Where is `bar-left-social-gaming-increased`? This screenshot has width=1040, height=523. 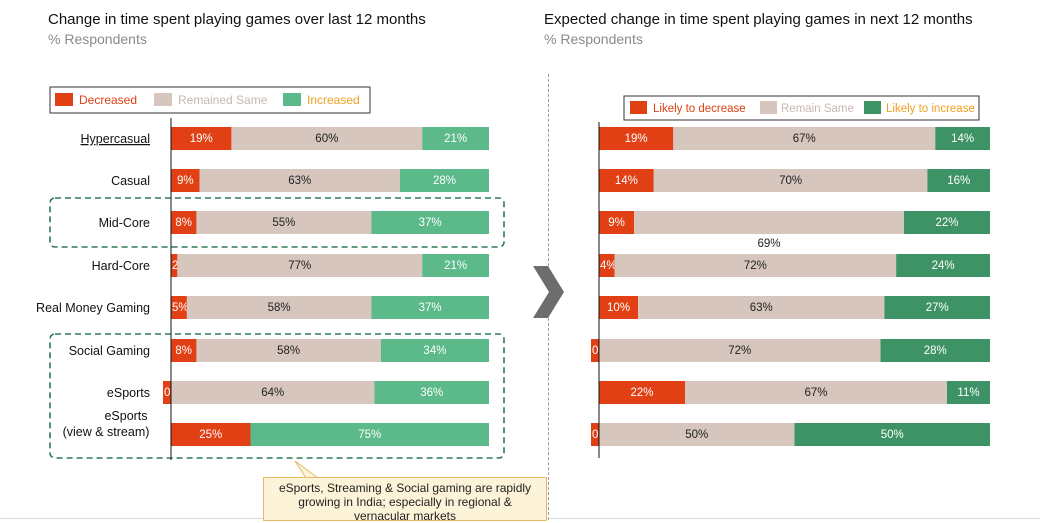
bar-left-social-gaming-increased is located at coordinates (434, 350).